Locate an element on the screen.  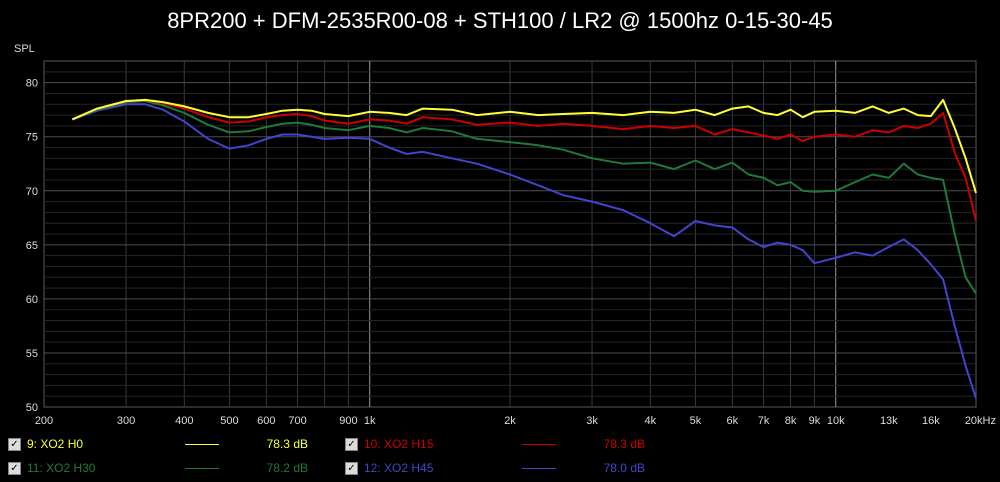
legend-series-4-name: 12: XO2 H45 is located at coordinates (399, 468).